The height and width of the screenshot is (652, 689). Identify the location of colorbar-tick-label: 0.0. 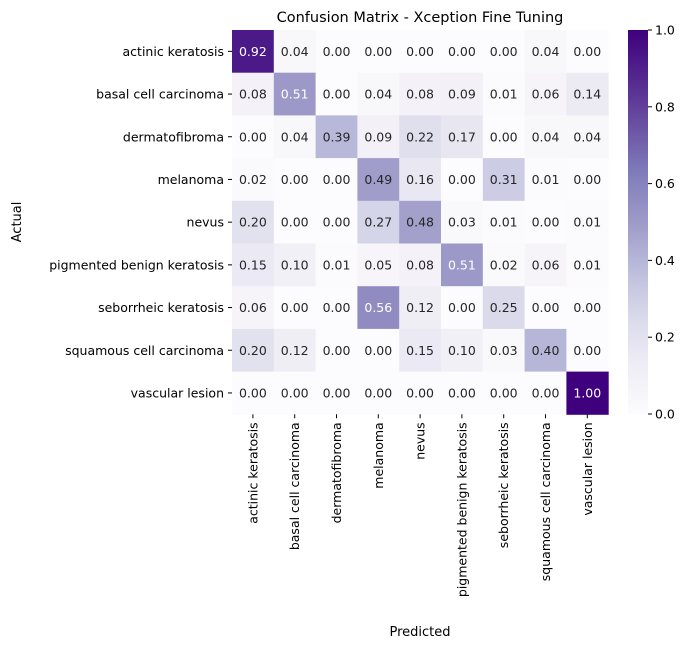
(665, 414).